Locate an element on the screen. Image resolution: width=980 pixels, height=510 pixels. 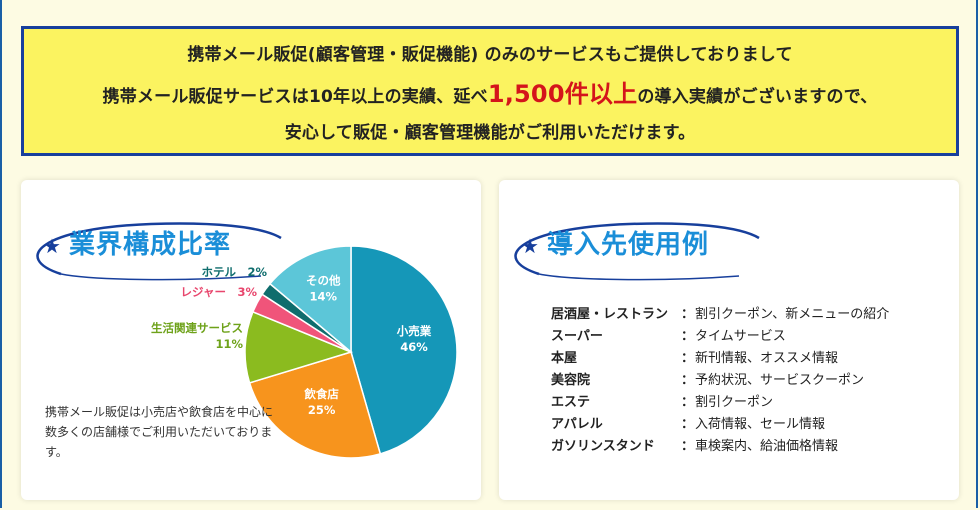
banner-line-3: 安心して販促・顧客管理機能がご利用いただけます。 is located at coordinates (490, 132).